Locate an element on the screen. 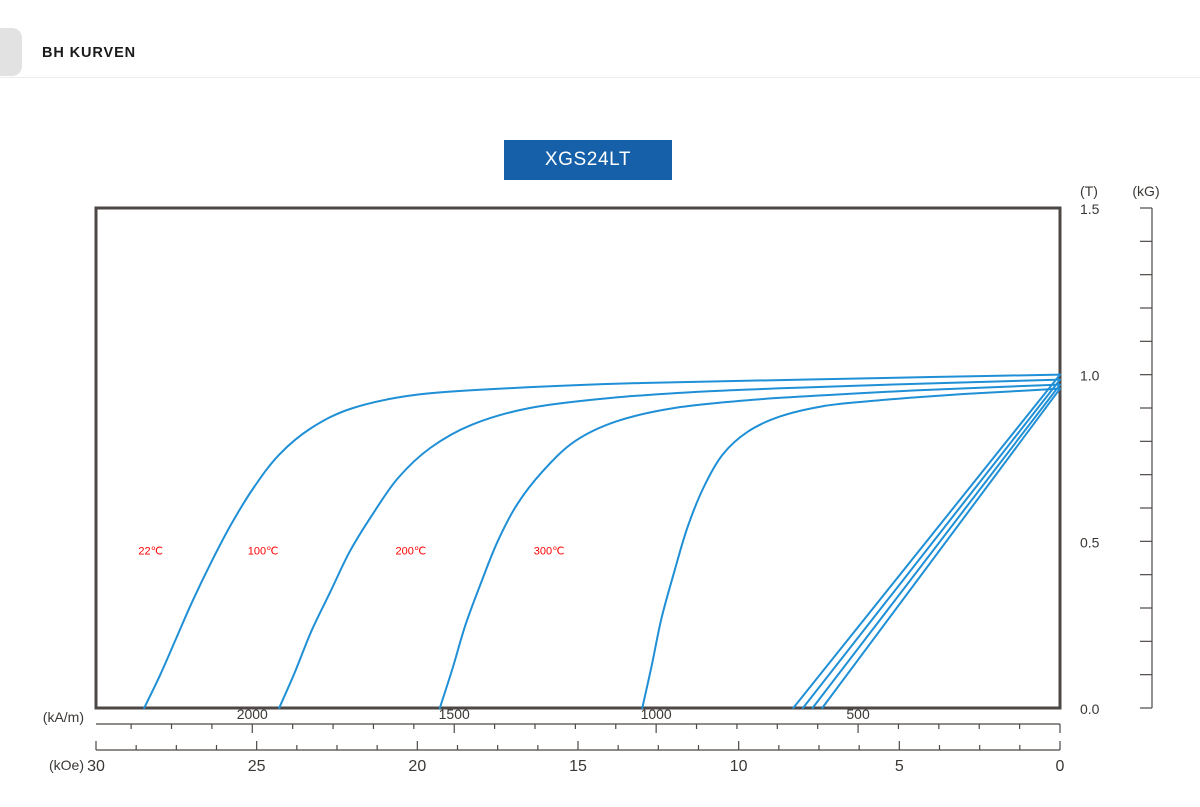 The width and height of the screenshot is (1200, 807). koe-tick-label: 15 is located at coordinates (578, 766).